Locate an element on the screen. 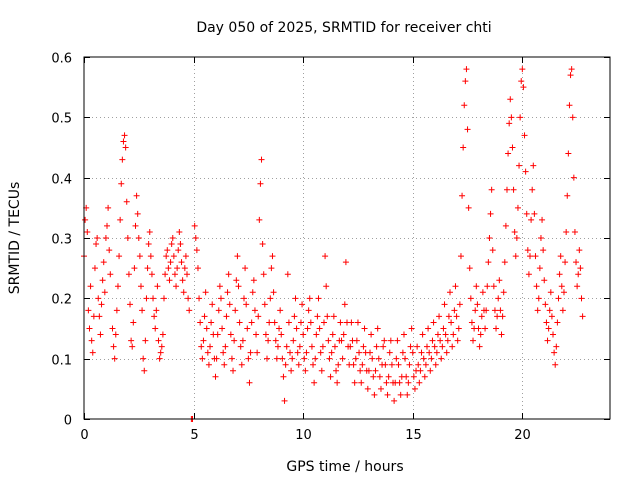 Image resolution: width=640 pixels, height=480 pixels. x-tick-label: 10 is located at coordinates (303, 435).